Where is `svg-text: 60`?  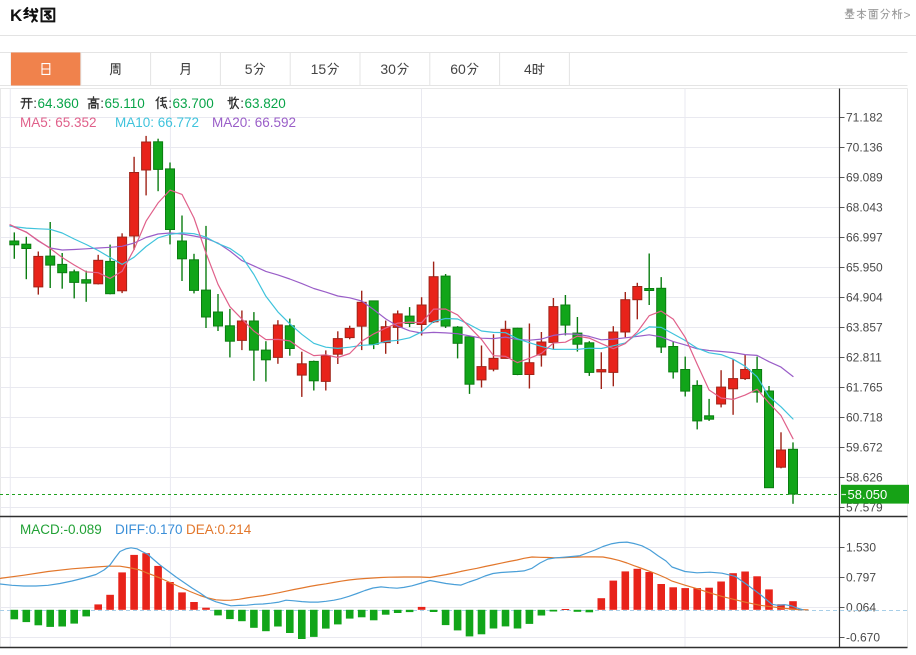 svg-text: 60 is located at coordinates (458, 69).